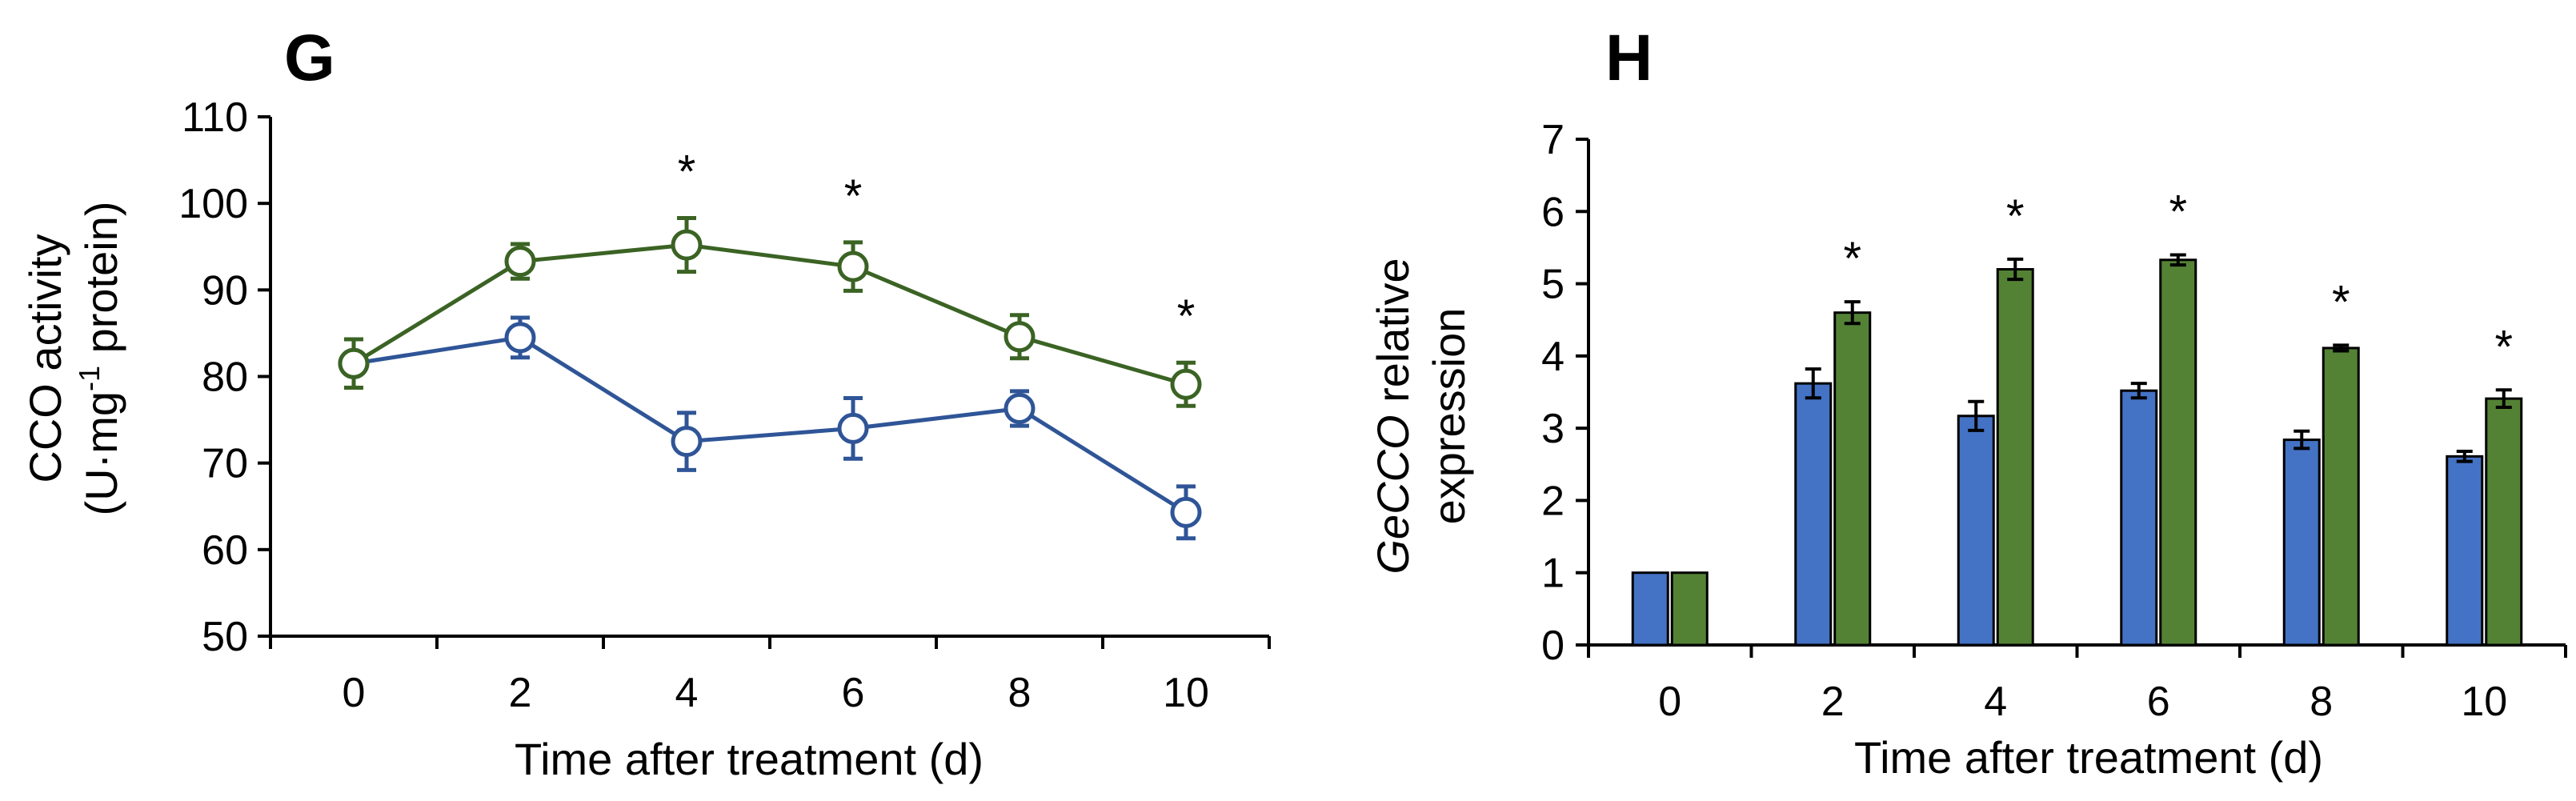 Image resolution: width=2576 pixels, height=801 pixels. What do you see at coordinates (2088, 757) in the screenshot?
I see `chart-h-xlabel: Time after treatment (d)` at bounding box center [2088, 757].